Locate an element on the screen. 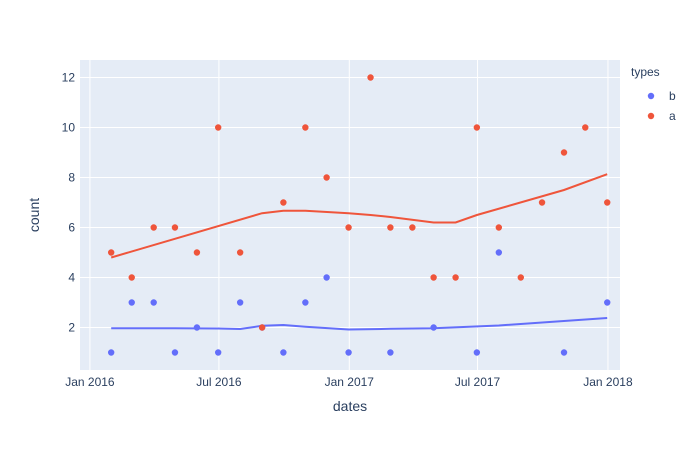 The image size is (700, 450). trend-line-a is located at coordinates (359, 216).